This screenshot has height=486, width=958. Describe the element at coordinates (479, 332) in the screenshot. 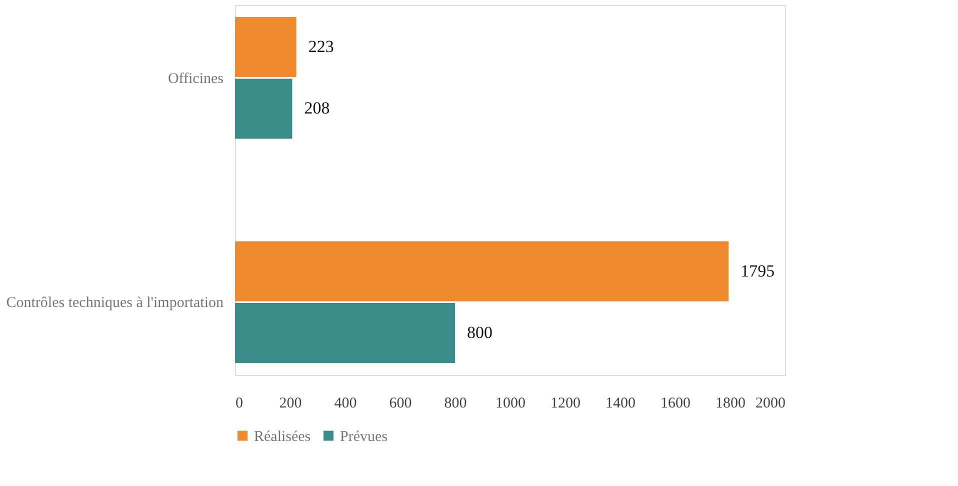

I see `data-label: 800` at that location.